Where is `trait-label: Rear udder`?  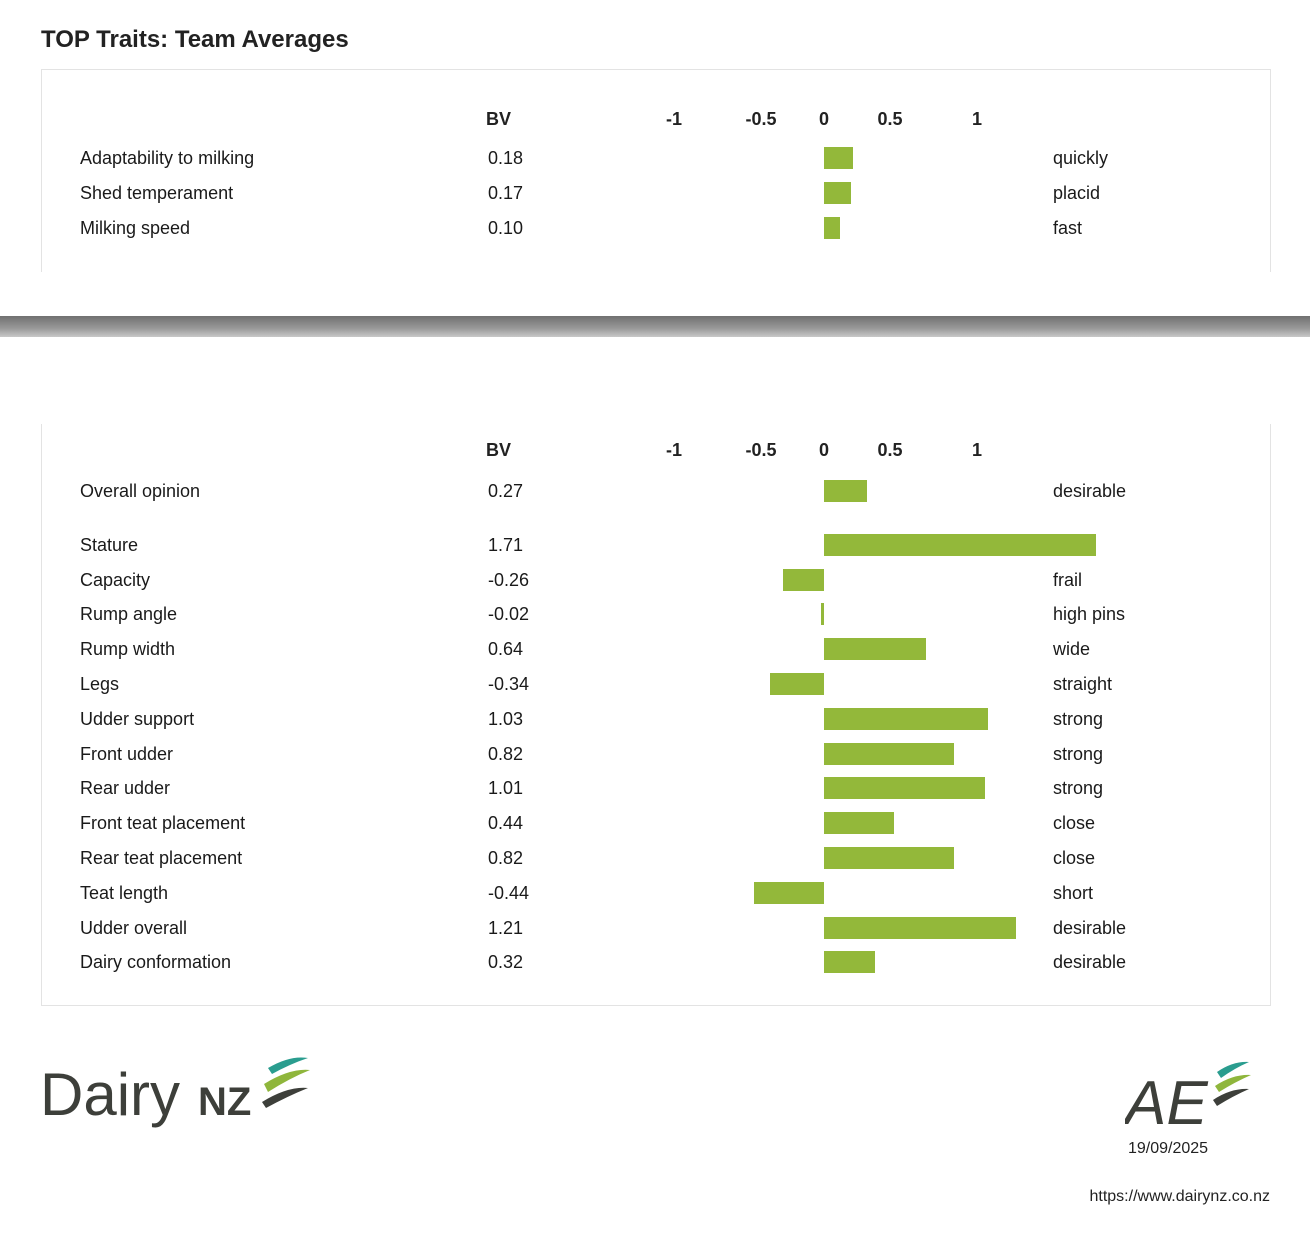 trait-label: Rear udder is located at coordinates (125, 788).